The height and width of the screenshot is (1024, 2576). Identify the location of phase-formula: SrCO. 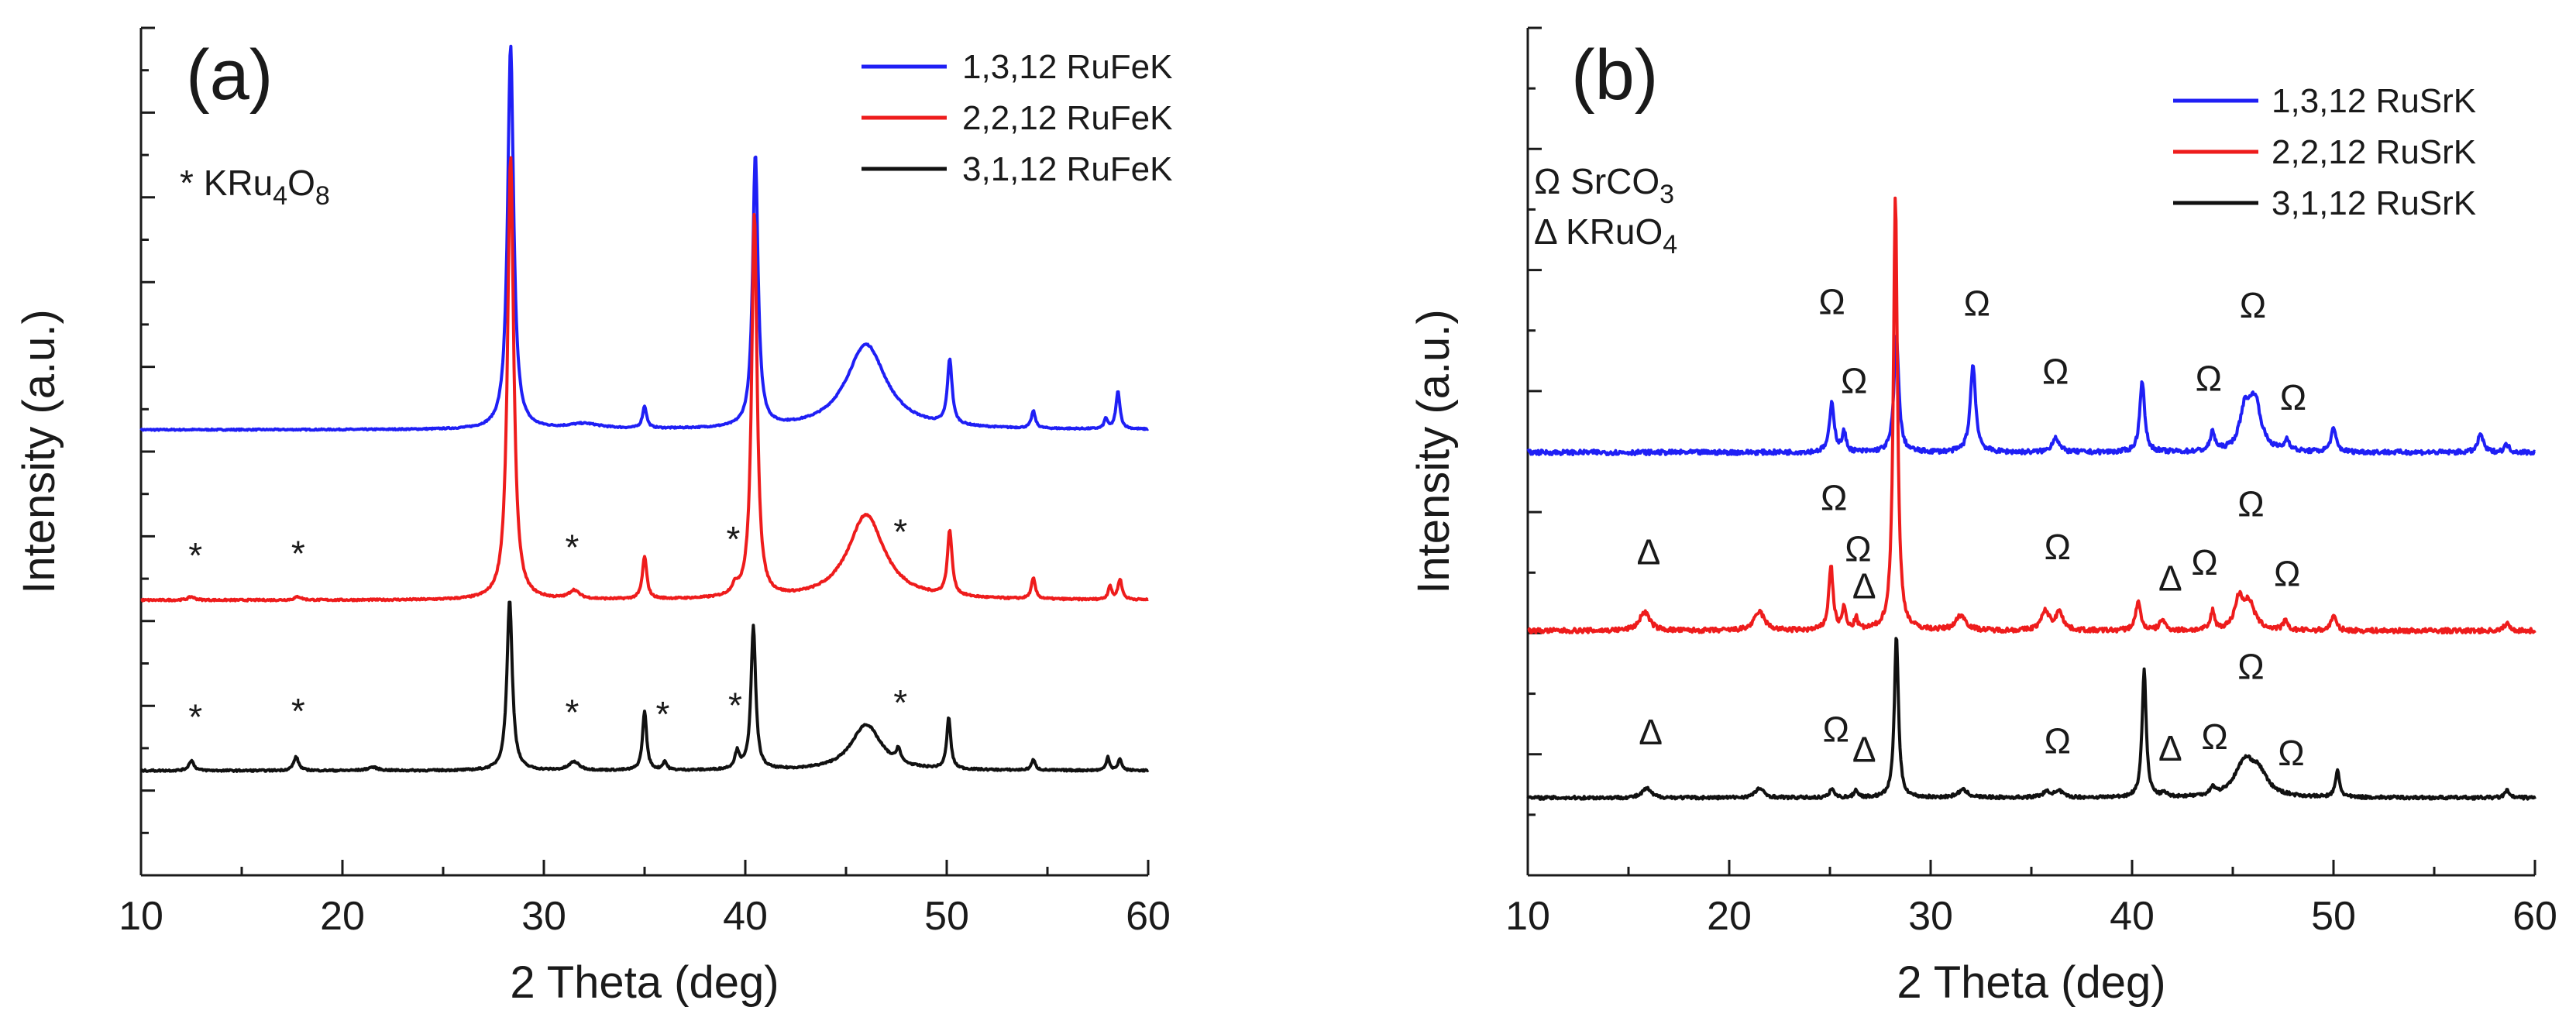
(1614, 181).